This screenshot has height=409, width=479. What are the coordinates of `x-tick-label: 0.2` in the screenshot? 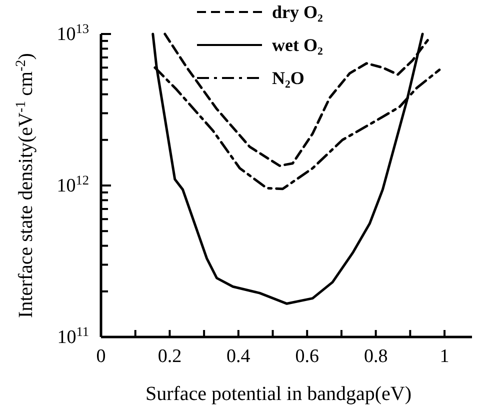 It's located at (170, 356).